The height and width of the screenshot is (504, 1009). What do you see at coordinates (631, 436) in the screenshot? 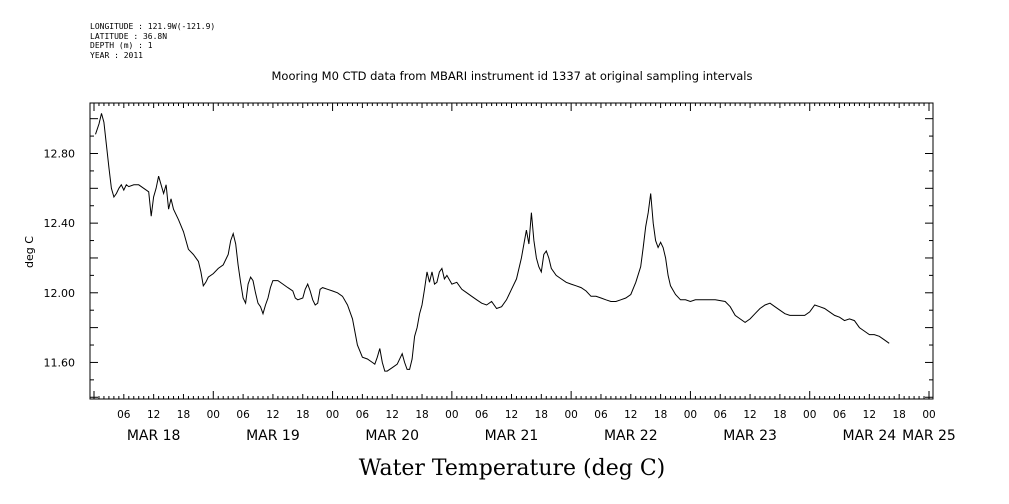
I see `x-date-label: MAR 22` at bounding box center [631, 436].